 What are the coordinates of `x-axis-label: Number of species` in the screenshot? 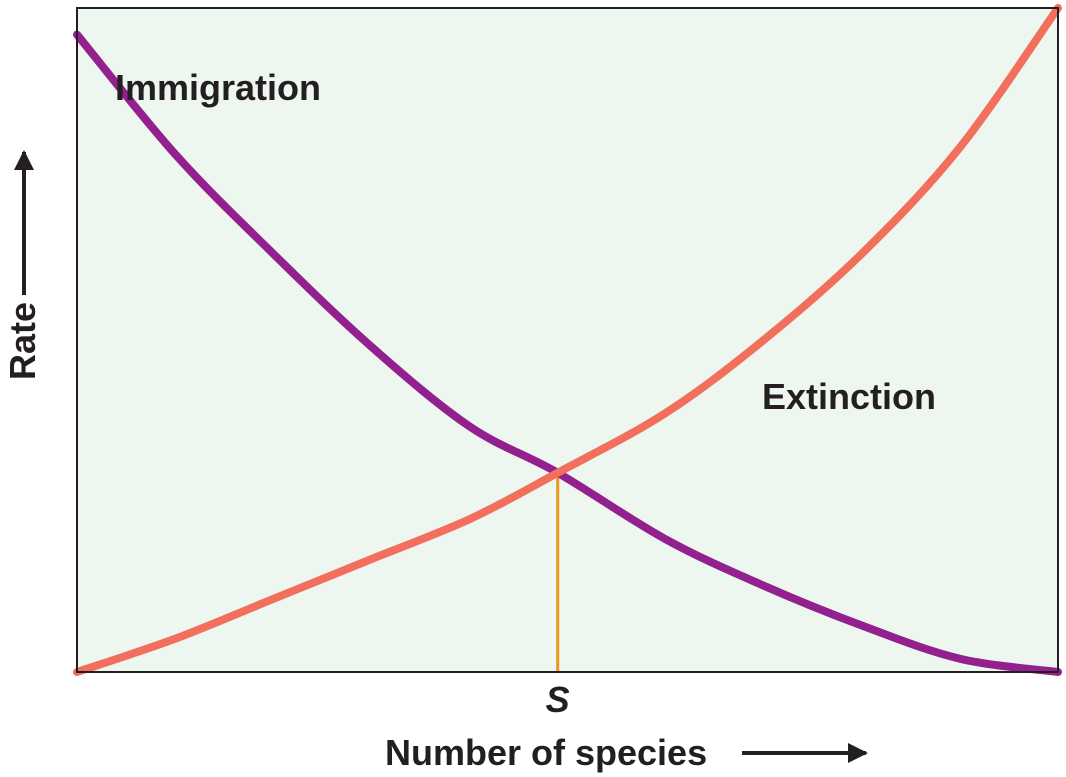 It's located at (546, 752).